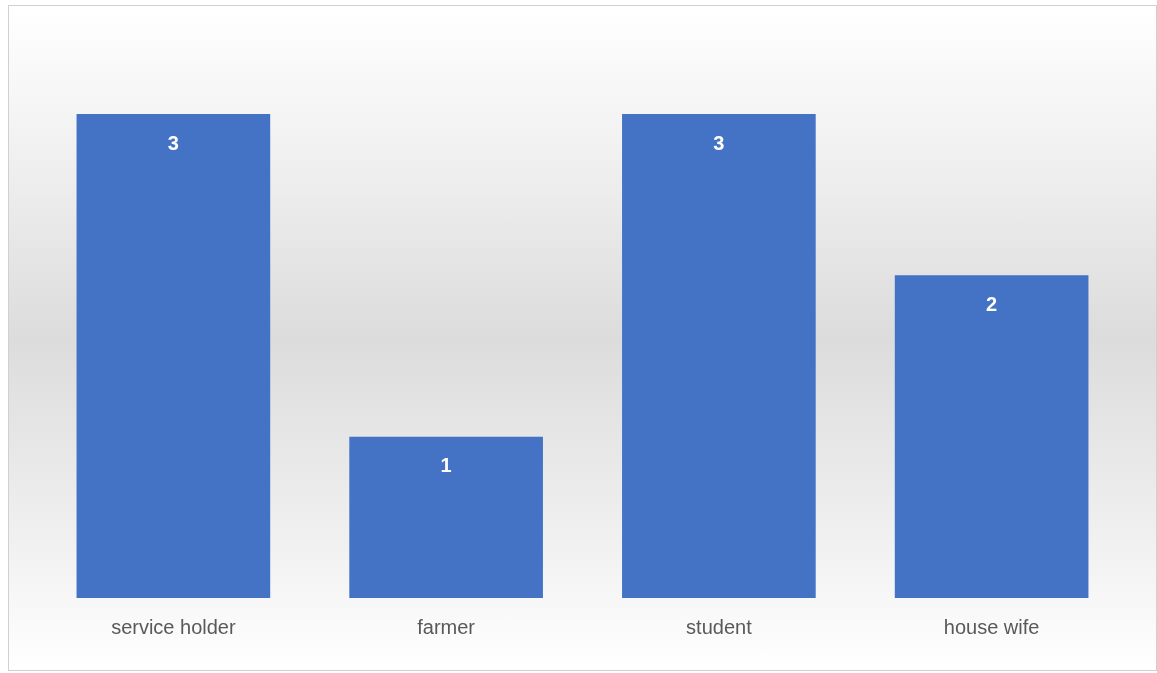 Image resolution: width=1157 pixels, height=673 pixels. What do you see at coordinates (992, 303) in the screenshot?
I see `data-label: 2` at bounding box center [992, 303].